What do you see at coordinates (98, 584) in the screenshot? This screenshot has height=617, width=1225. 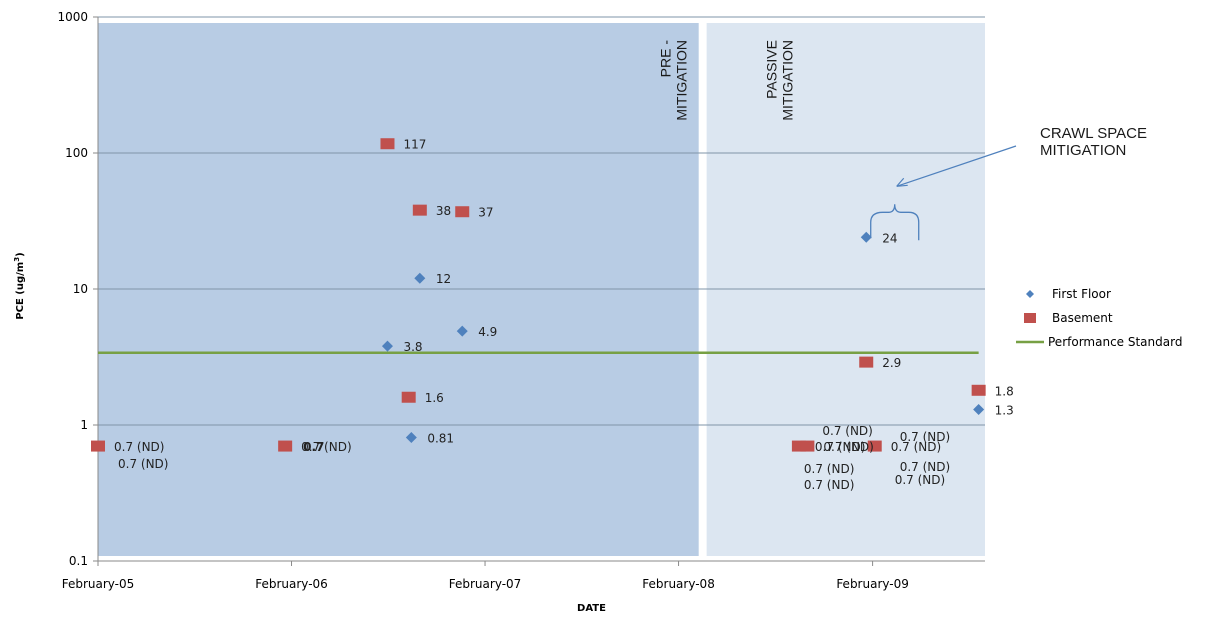 I see `x-tick-label-0: February-05` at bounding box center [98, 584].